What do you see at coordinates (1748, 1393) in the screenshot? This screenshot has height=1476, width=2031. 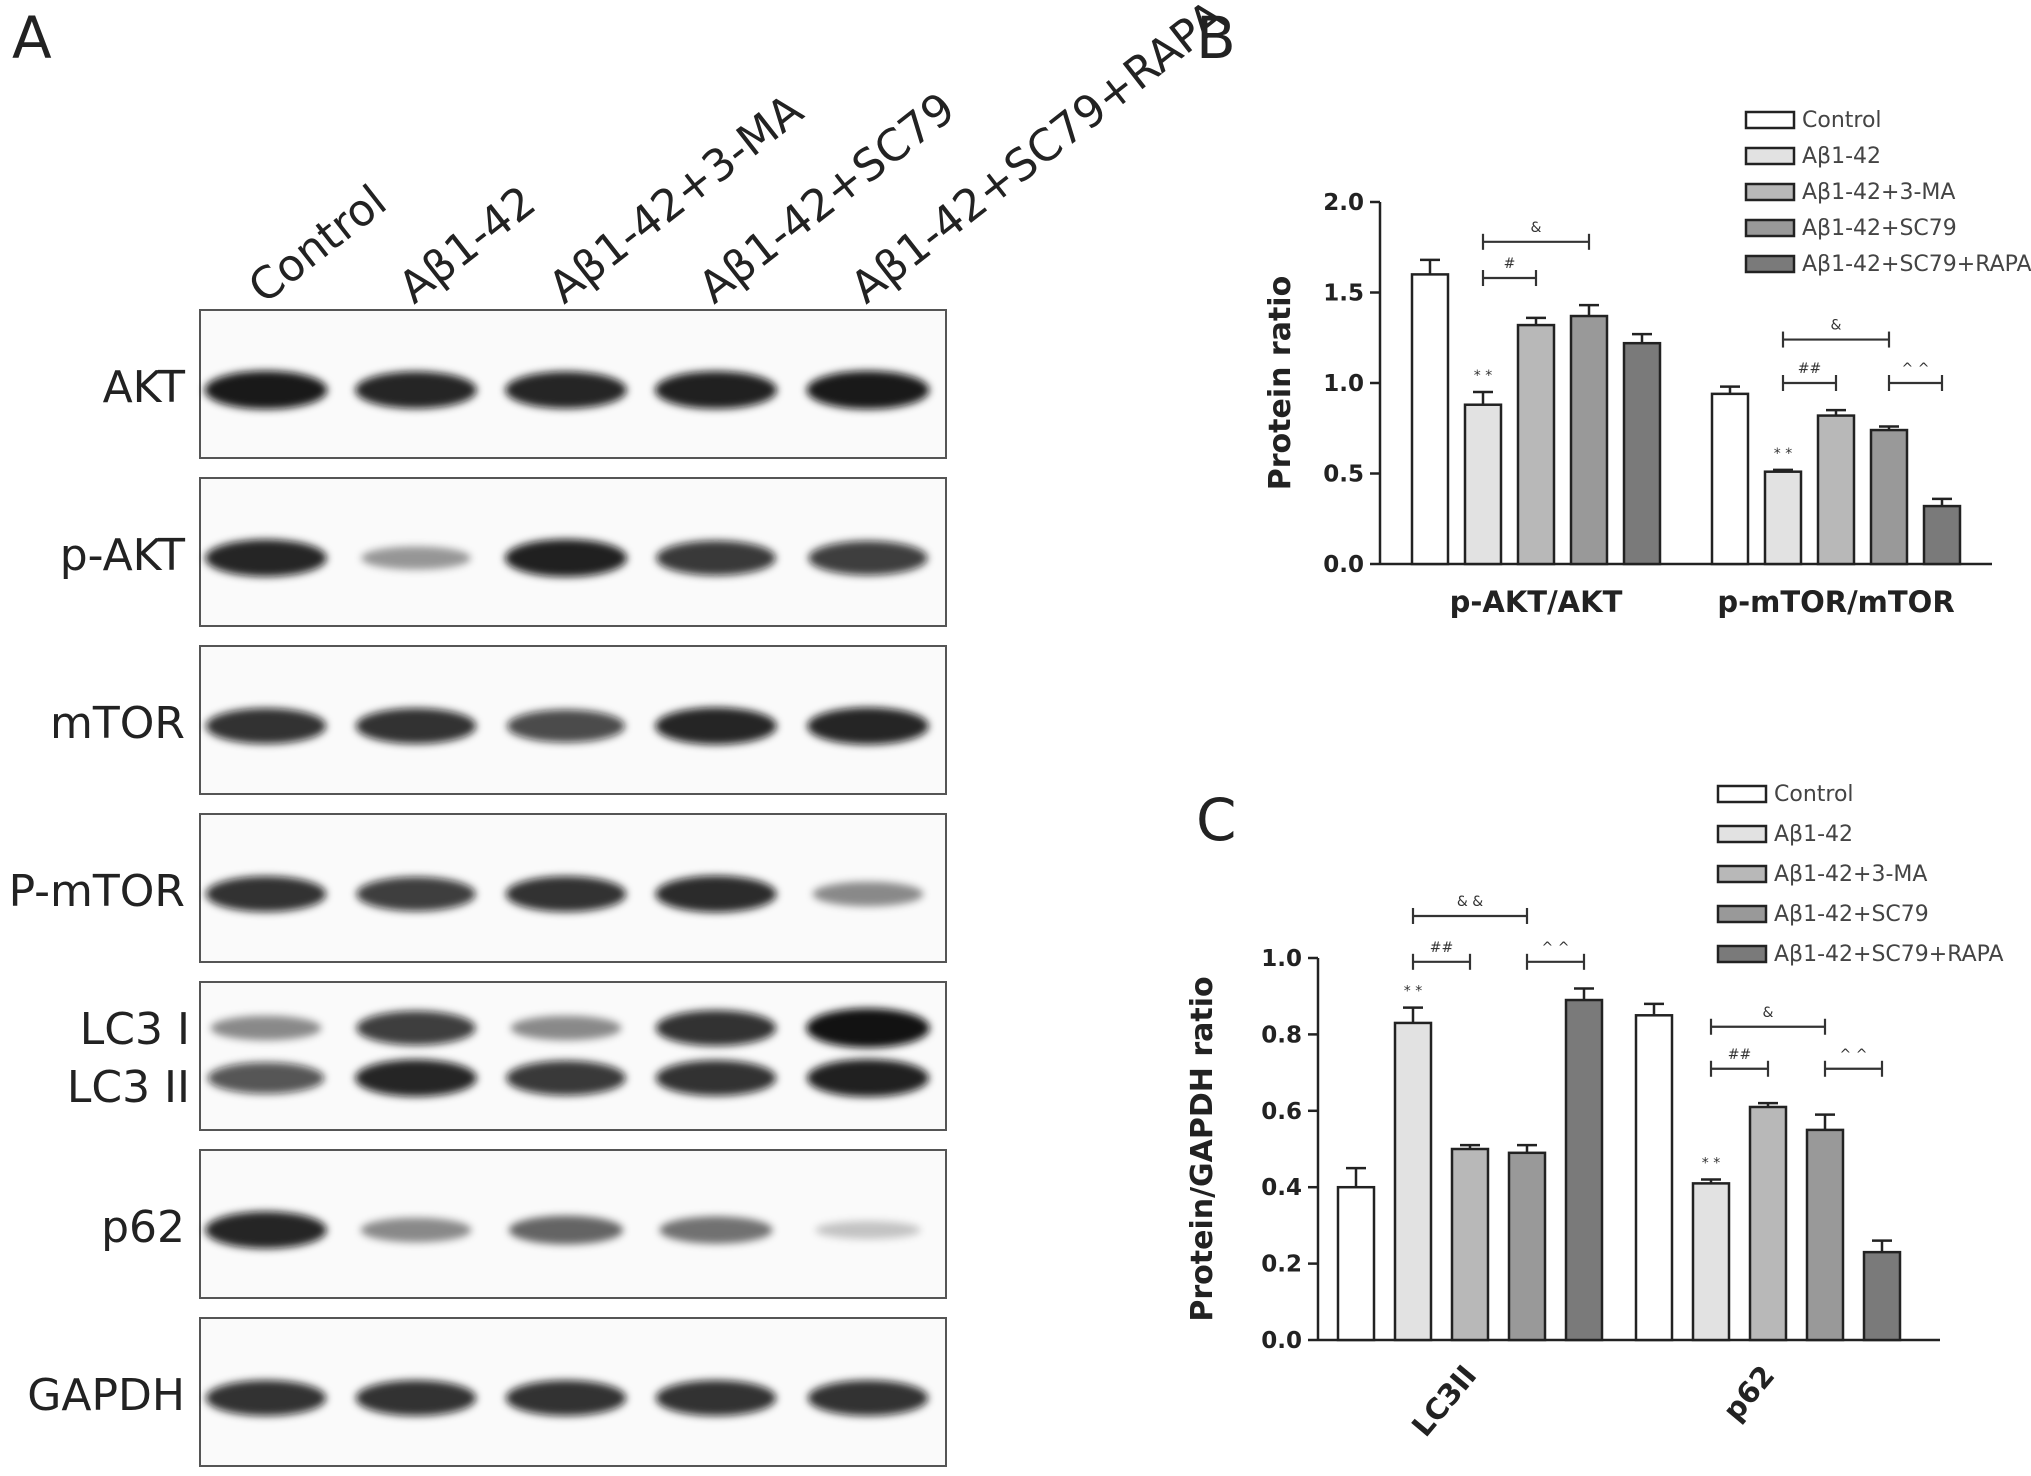 I see `category-label: p62` at bounding box center [1748, 1393].